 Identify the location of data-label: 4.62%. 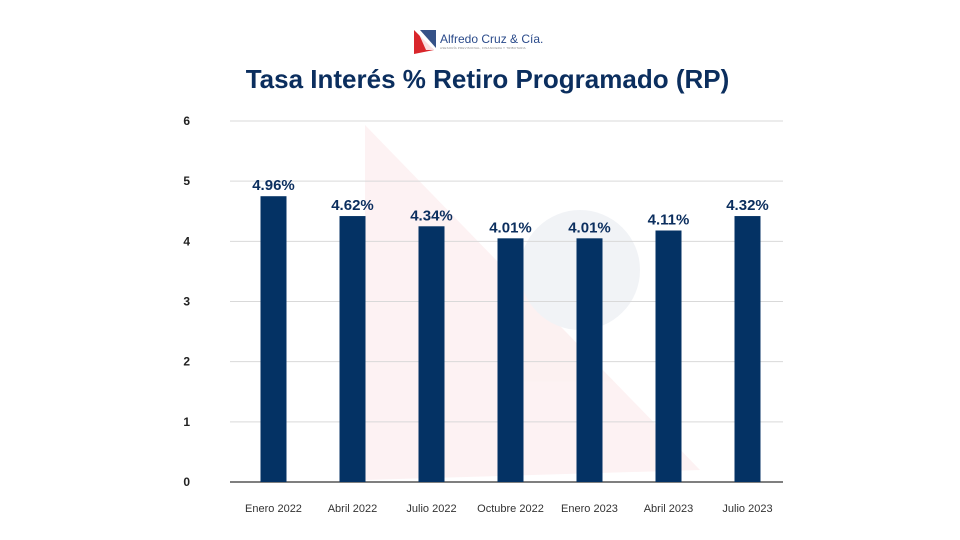
(352, 205).